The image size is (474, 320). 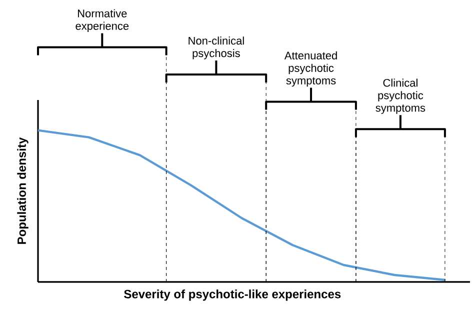 What do you see at coordinates (102, 20) in the screenshot?
I see `text: Normative experience` at bounding box center [102, 20].